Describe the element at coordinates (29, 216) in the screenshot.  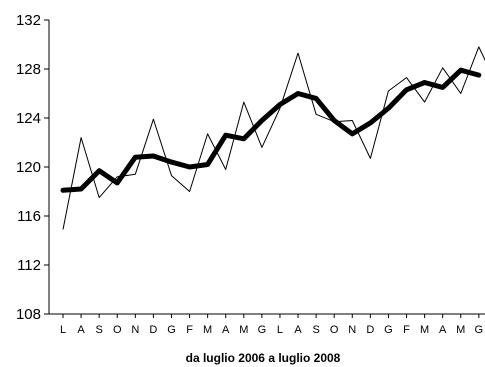
I see `y-tick-label: 116` at that location.